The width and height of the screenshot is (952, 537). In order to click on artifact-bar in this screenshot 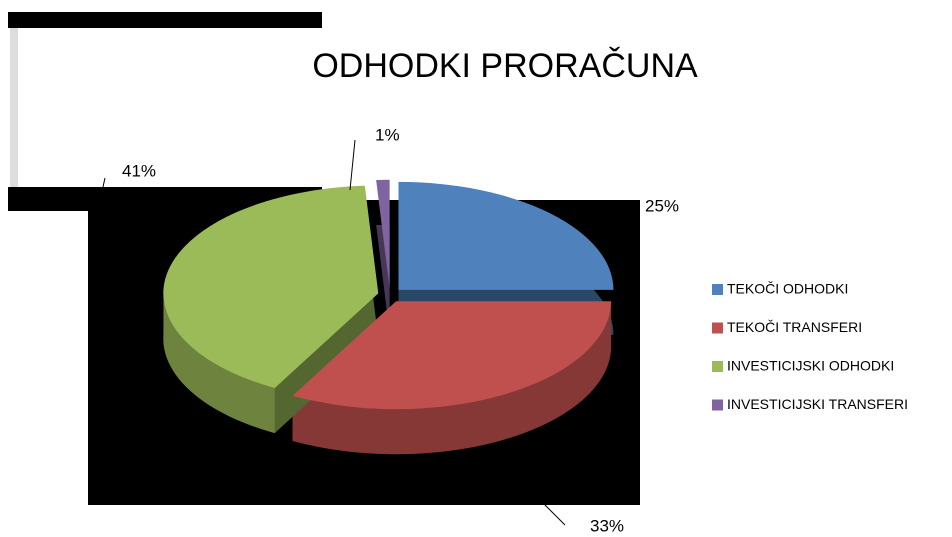, I will do `click(165, 20)`.